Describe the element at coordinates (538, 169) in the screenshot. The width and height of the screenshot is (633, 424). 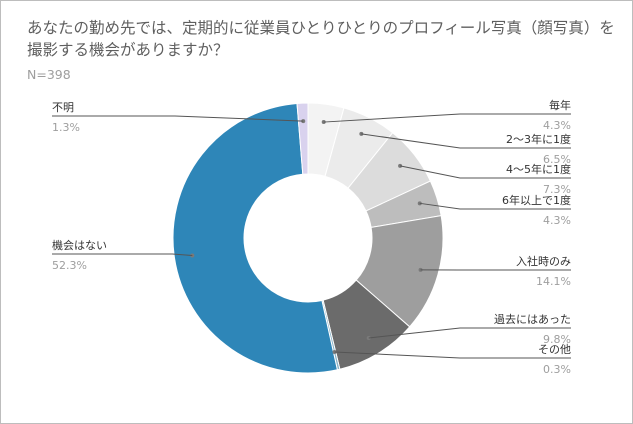
I see `slice-label: 4〜5年に1度` at that location.